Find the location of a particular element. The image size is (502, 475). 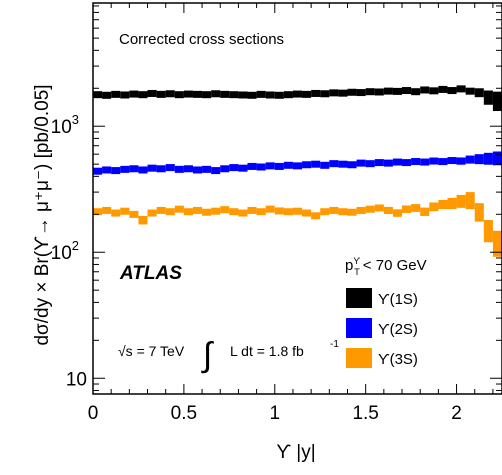

legend-entry: ϒ(2S) is located at coordinates (382, 328).